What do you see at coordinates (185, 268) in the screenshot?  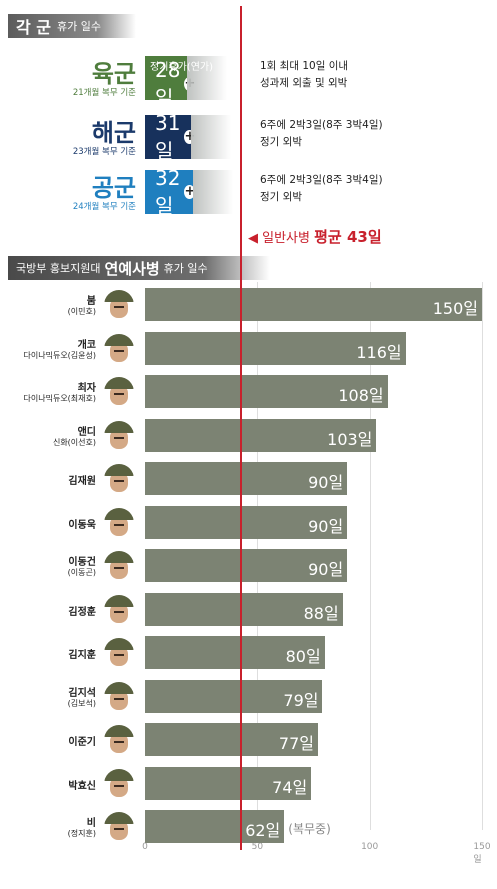 I see `section-post: 휴가 일수` at bounding box center [185, 268].